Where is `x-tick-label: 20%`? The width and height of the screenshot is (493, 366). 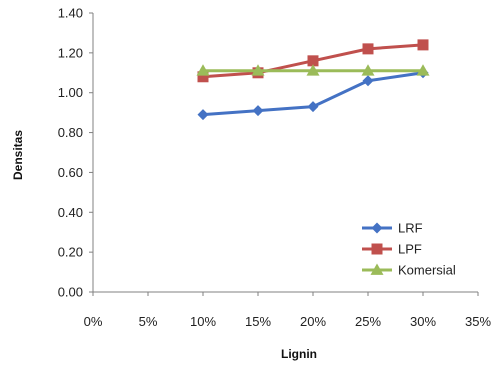 x-tick-label: 20% is located at coordinates (313, 321).